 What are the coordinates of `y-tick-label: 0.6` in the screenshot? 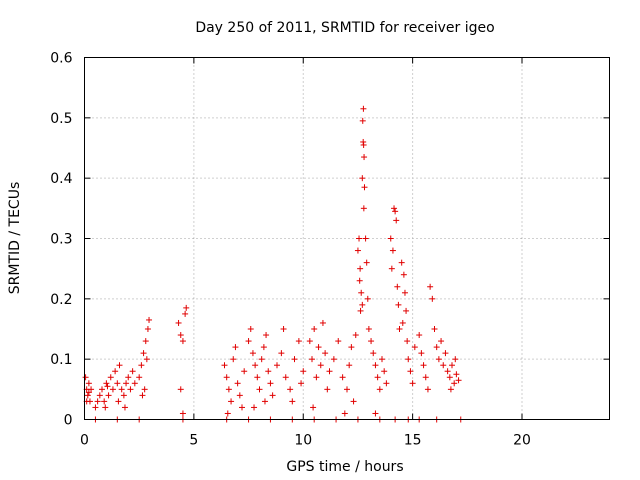 It's located at (61, 59).